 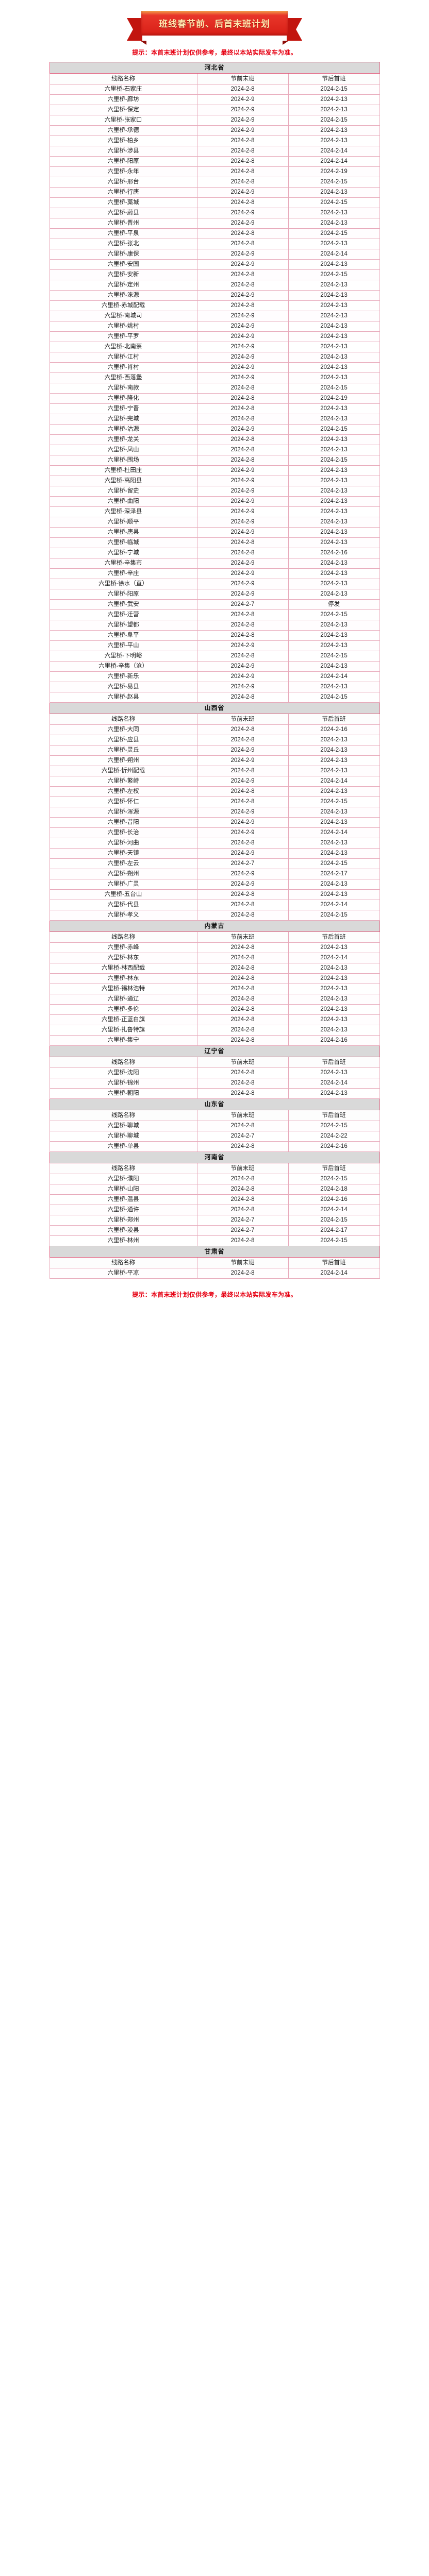 I want to click on route-name-cell: 六里桥-承德, so click(x=123, y=130).